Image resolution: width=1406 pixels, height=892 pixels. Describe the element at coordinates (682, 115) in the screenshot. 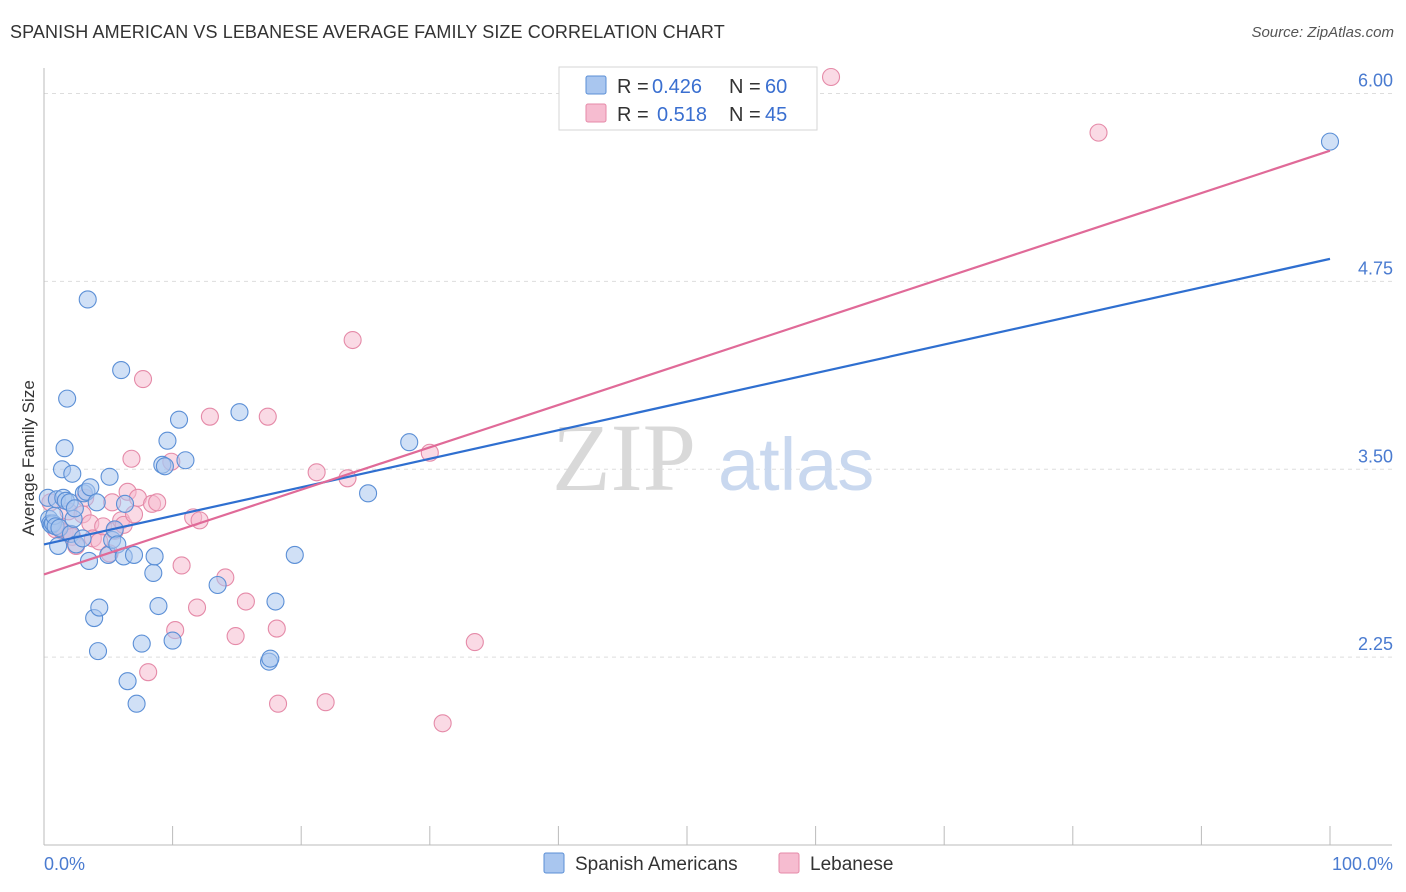

I see `legend-r-value-2: 0.518` at that location.